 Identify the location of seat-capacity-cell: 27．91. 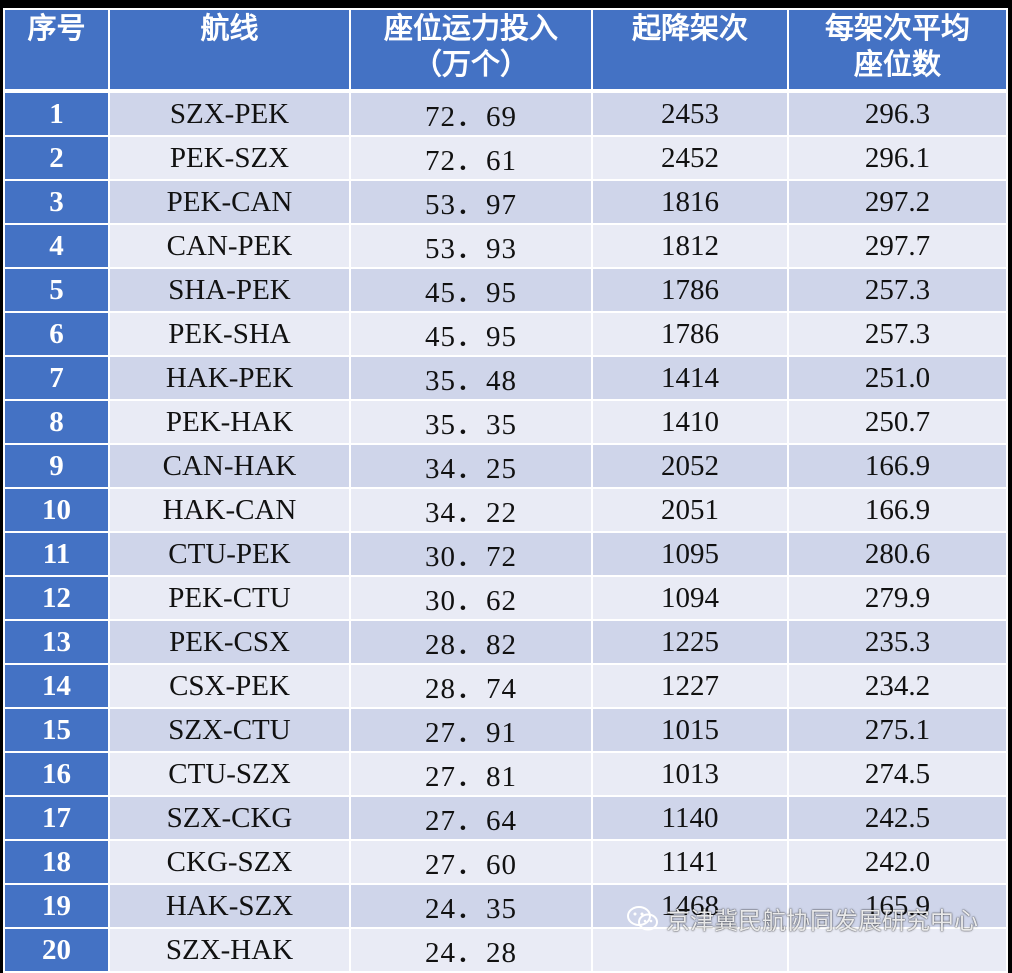
(471, 730).